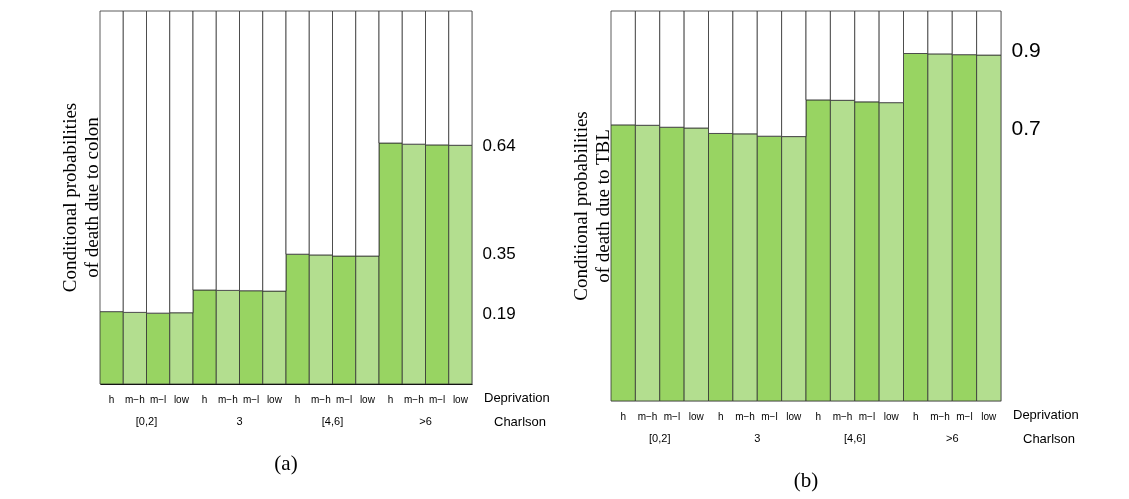 The image size is (1129, 499). Describe the element at coordinates (591, 206) in the screenshot. I see `y-axis-title: Conditional probabilities of death due to TBL` at that location.